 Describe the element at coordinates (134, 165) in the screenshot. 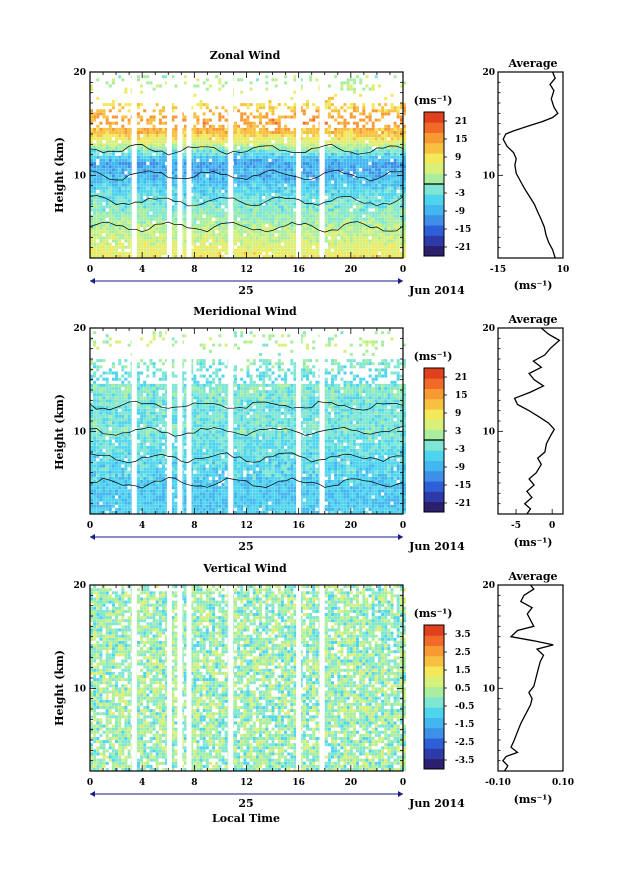

I see `data-gap` at that location.